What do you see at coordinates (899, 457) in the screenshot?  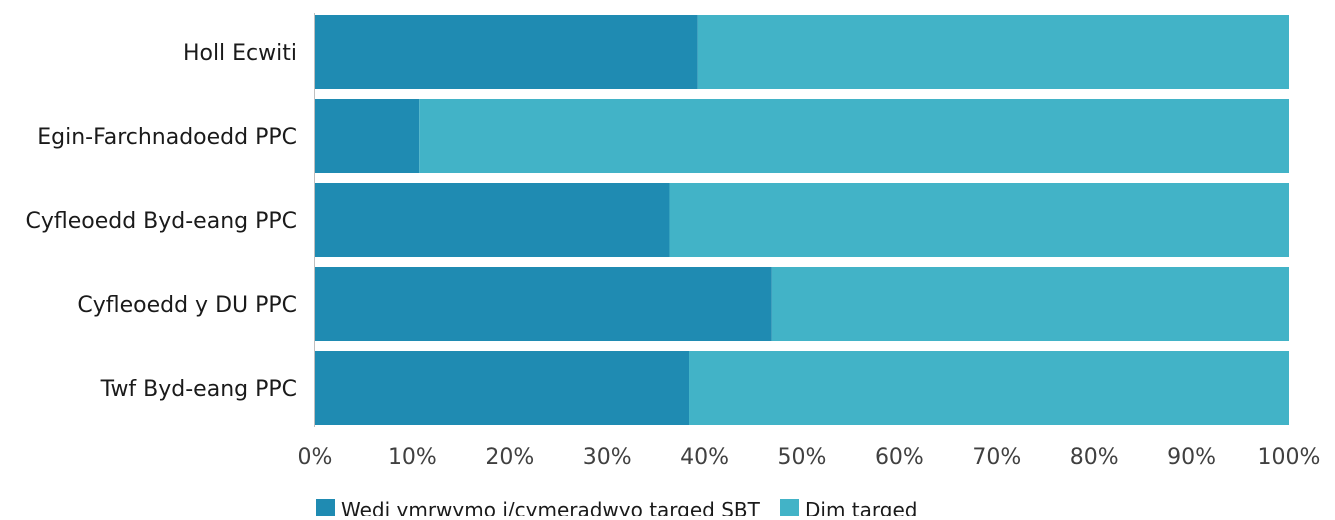 I see `x-tick-label: 60%` at bounding box center [899, 457].